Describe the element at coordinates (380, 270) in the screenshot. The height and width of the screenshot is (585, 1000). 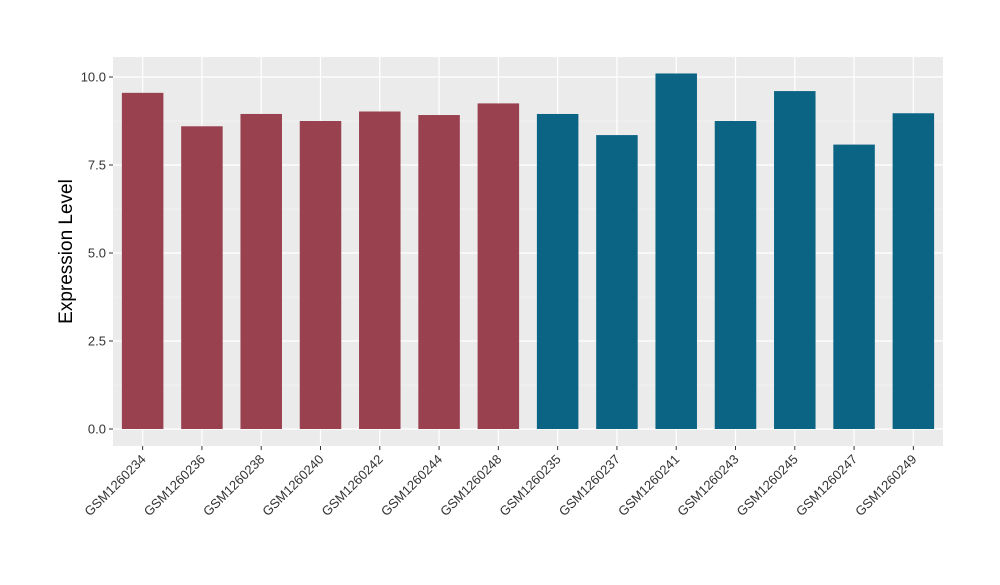
I see `bar-gsm1260242` at that location.